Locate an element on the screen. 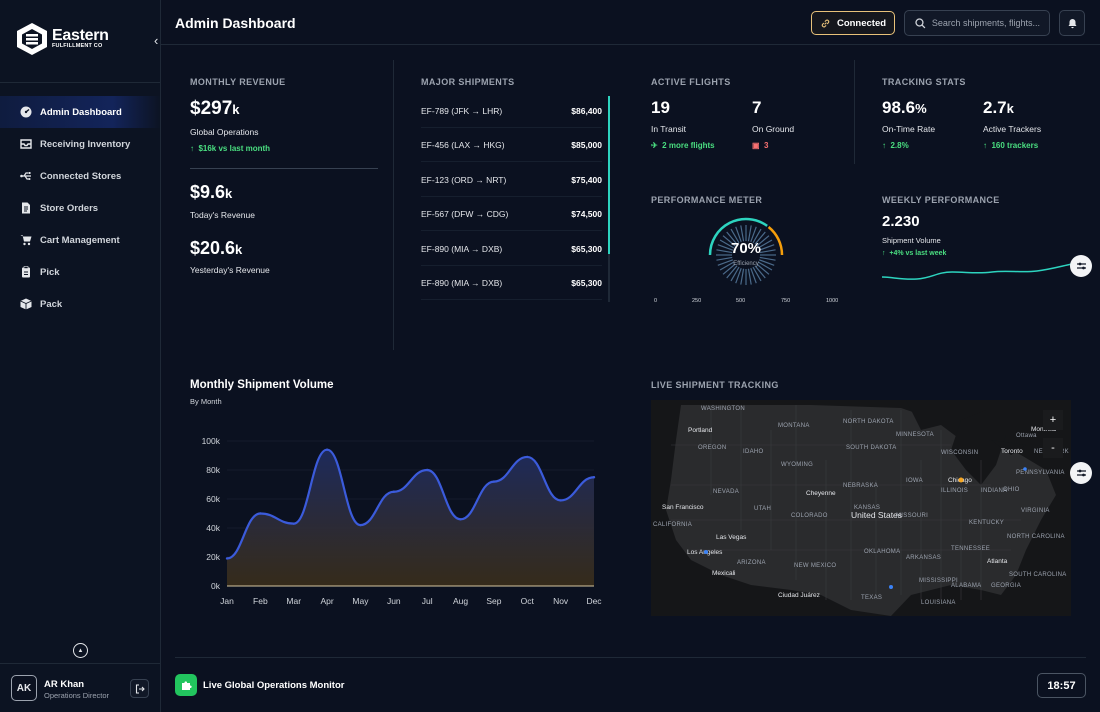 The height and width of the screenshot is (712, 1100). brand-name: Eastern is located at coordinates (80, 36).